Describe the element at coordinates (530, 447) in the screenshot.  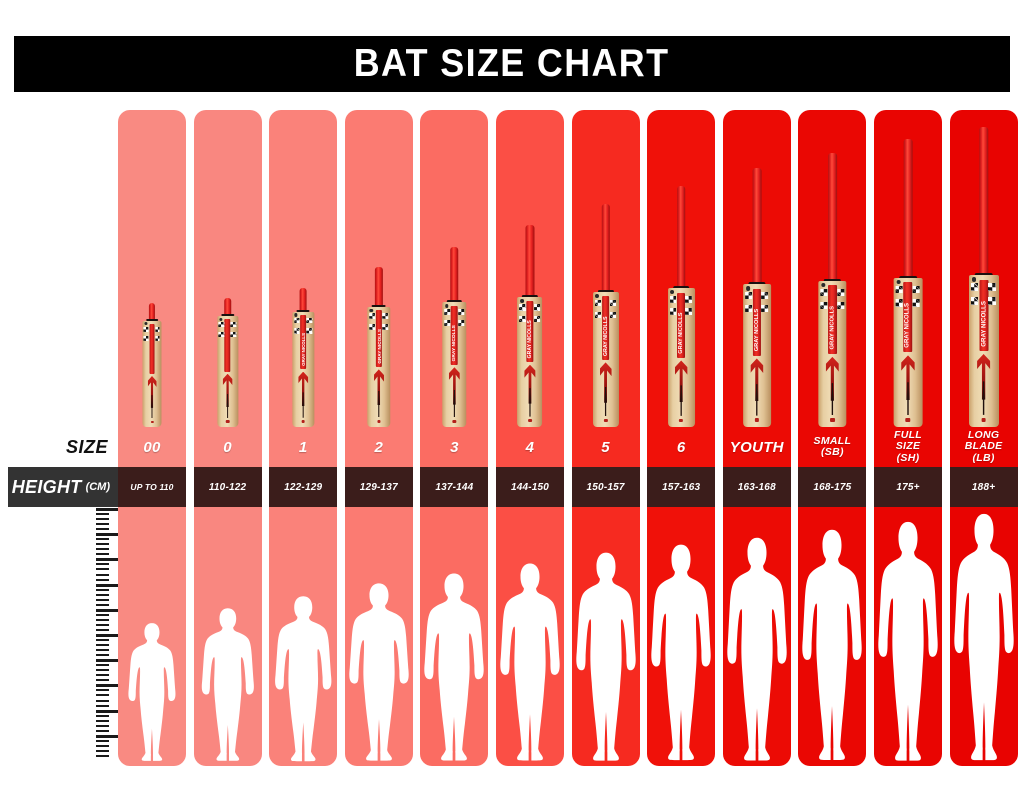
I see `size-value: 4` at that location.